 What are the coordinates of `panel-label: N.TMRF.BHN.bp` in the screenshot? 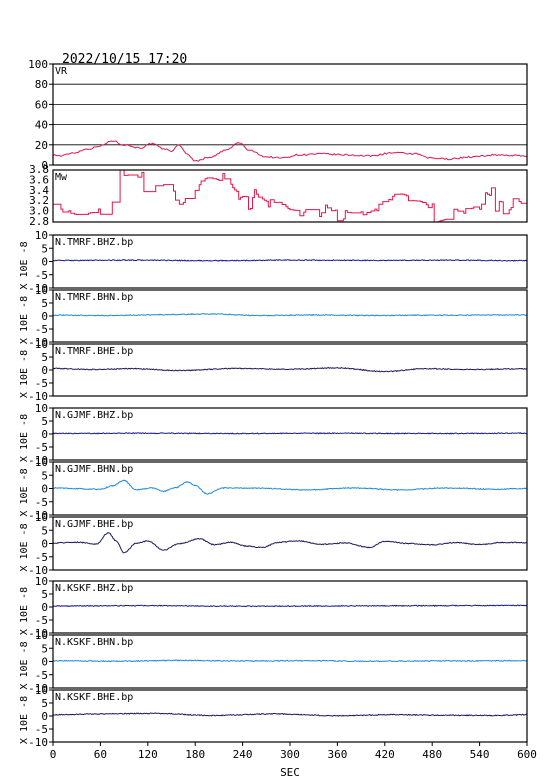 It's located at (94, 297).